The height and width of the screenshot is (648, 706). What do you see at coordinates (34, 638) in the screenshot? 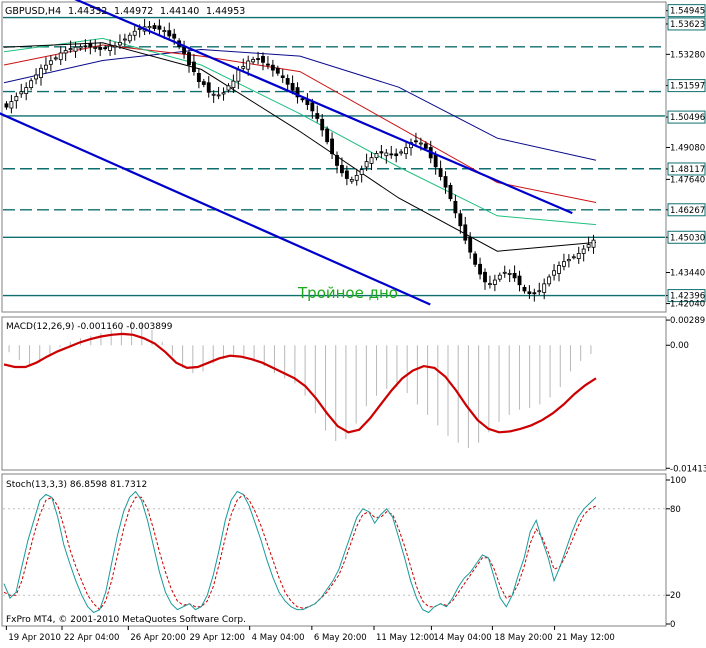
I see `time-tick-label-0: 19 Apr 2010` at bounding box center [34, 638].